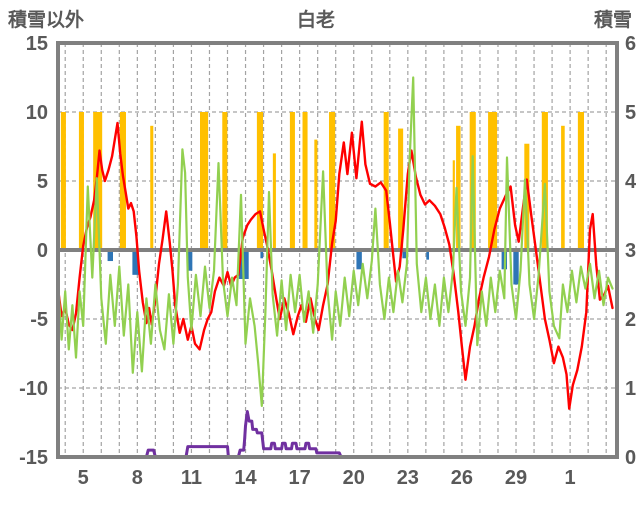 The image size is (636, 506). I want to click on right-tick-label: 50, so click(630, 113).